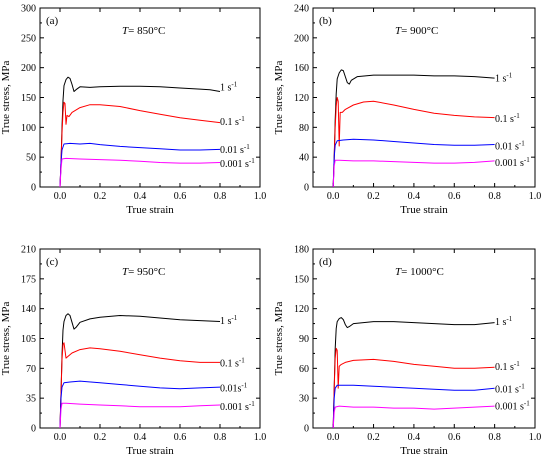 The height and width of the screenshot is (463, 550). What do you see at coordinates (28, 279) in the screenshot?
I see `y-tick-label: 175` at bounding box center [28, 279].